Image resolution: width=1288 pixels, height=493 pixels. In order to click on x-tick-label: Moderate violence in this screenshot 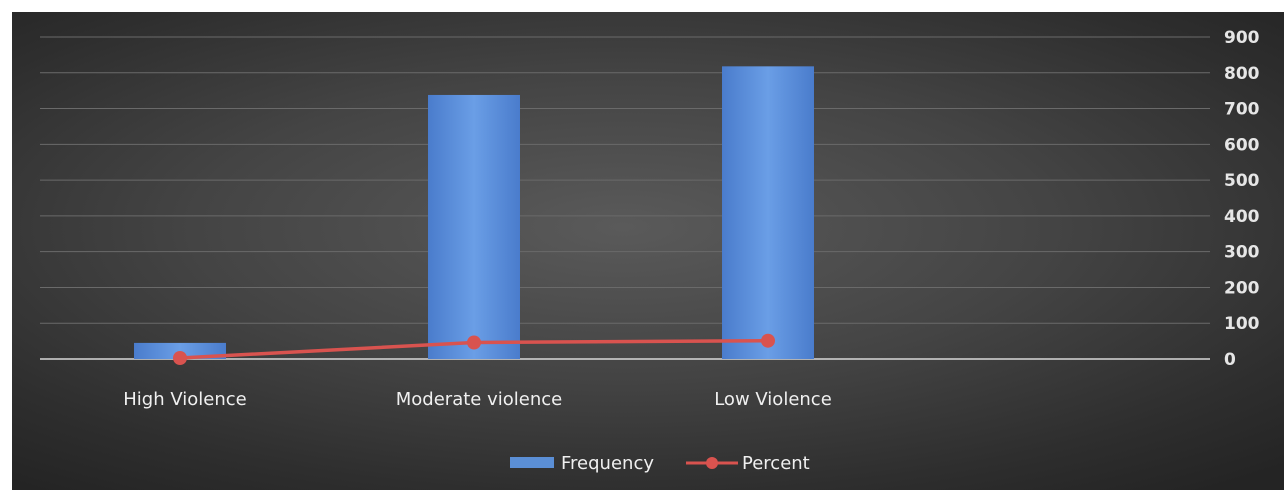, I will do `click(479, 399)`.